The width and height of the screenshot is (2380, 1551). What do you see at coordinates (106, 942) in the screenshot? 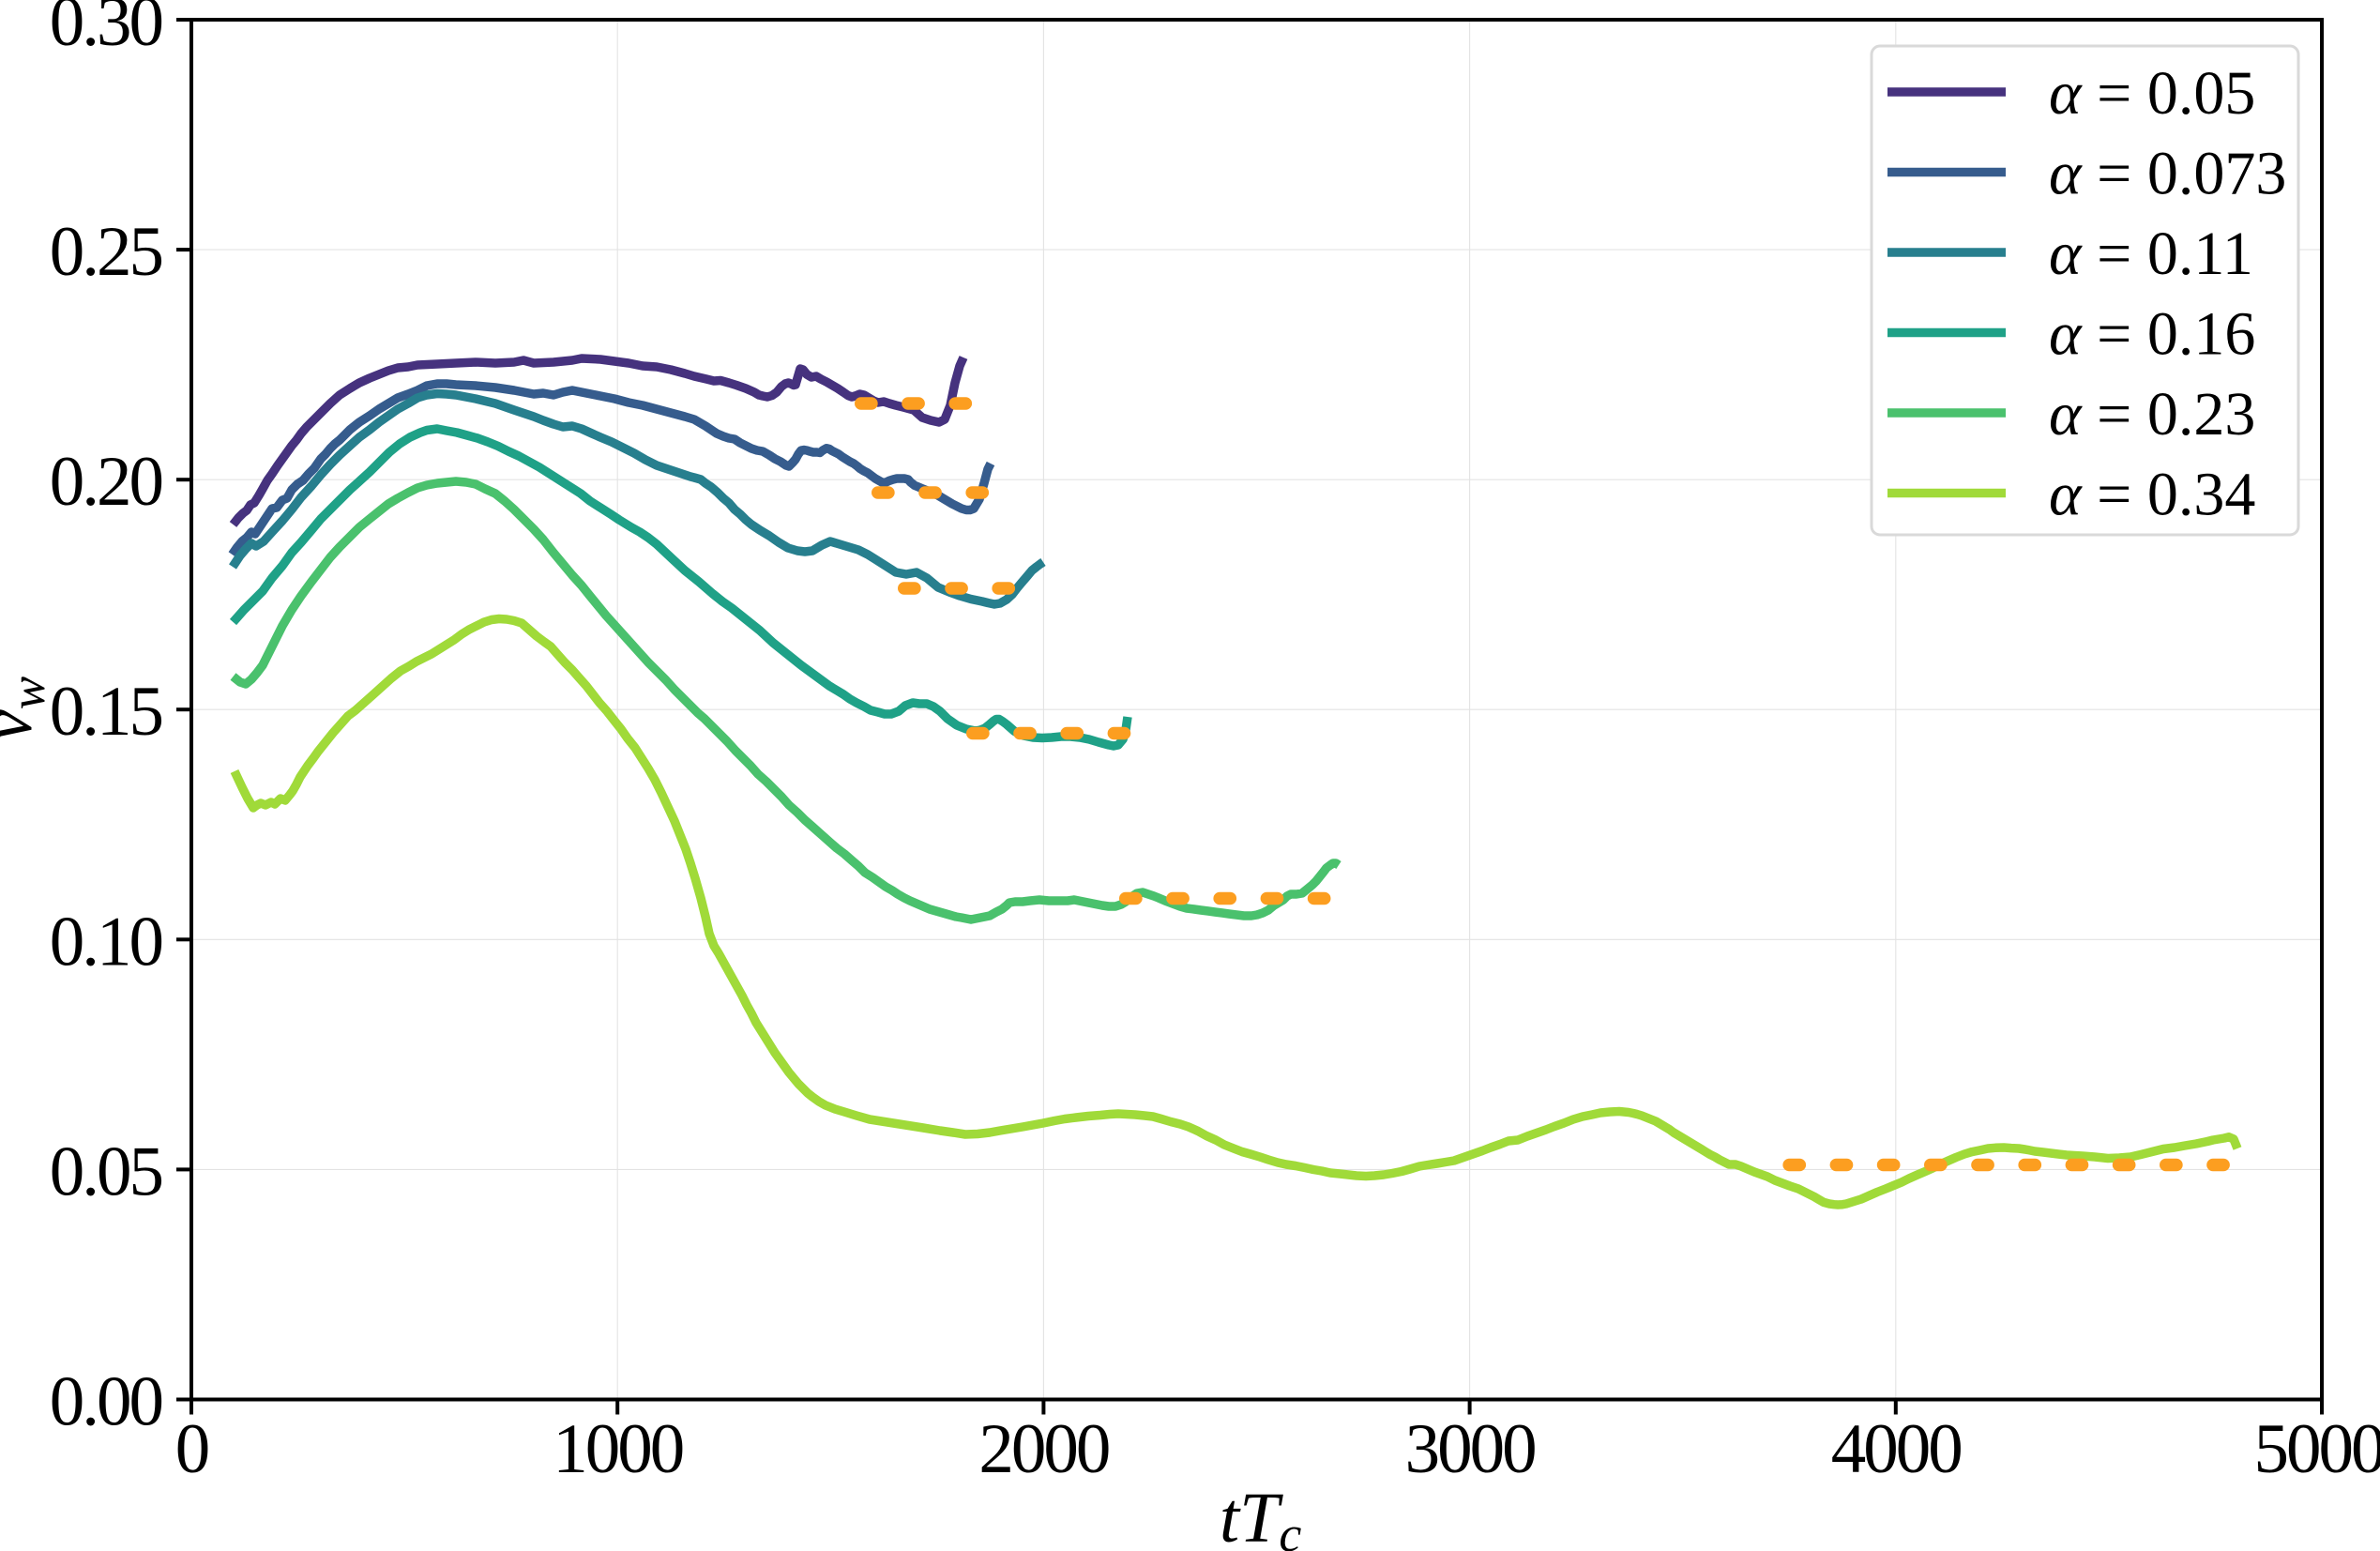
I see `svg-text: 0.10` at bounding box center [106, 942].